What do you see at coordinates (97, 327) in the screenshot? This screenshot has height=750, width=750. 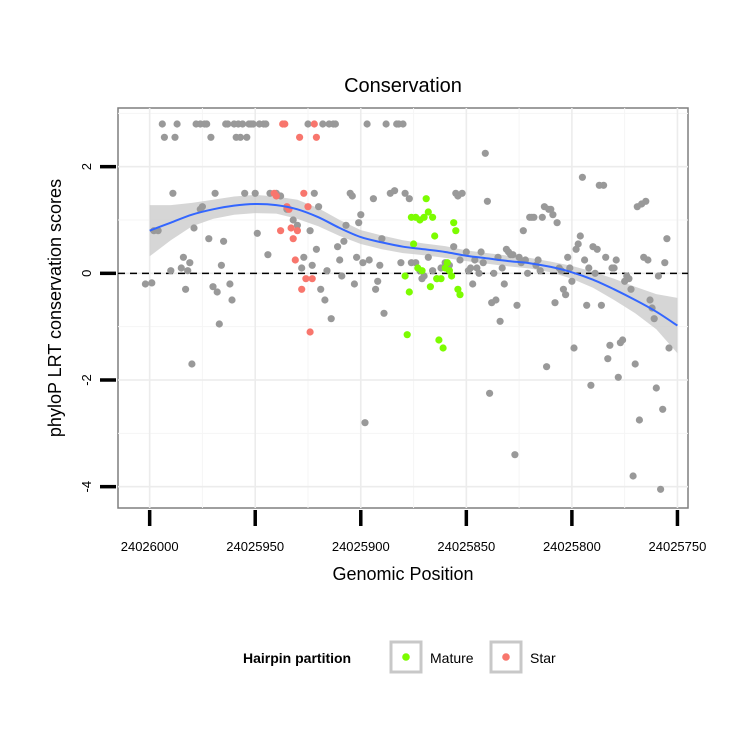 I see `y-axis: -4 -2 0 2` at bounding box center [97, 327].